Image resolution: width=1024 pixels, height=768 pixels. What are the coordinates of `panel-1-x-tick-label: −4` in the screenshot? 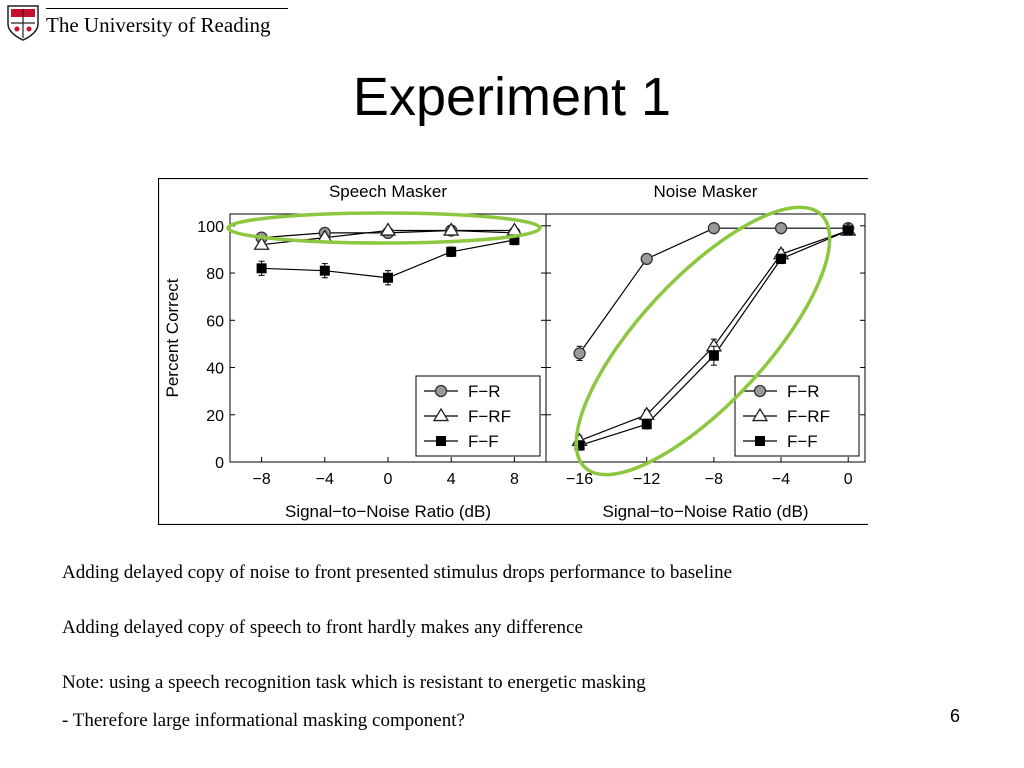 It's located at (325, 479).